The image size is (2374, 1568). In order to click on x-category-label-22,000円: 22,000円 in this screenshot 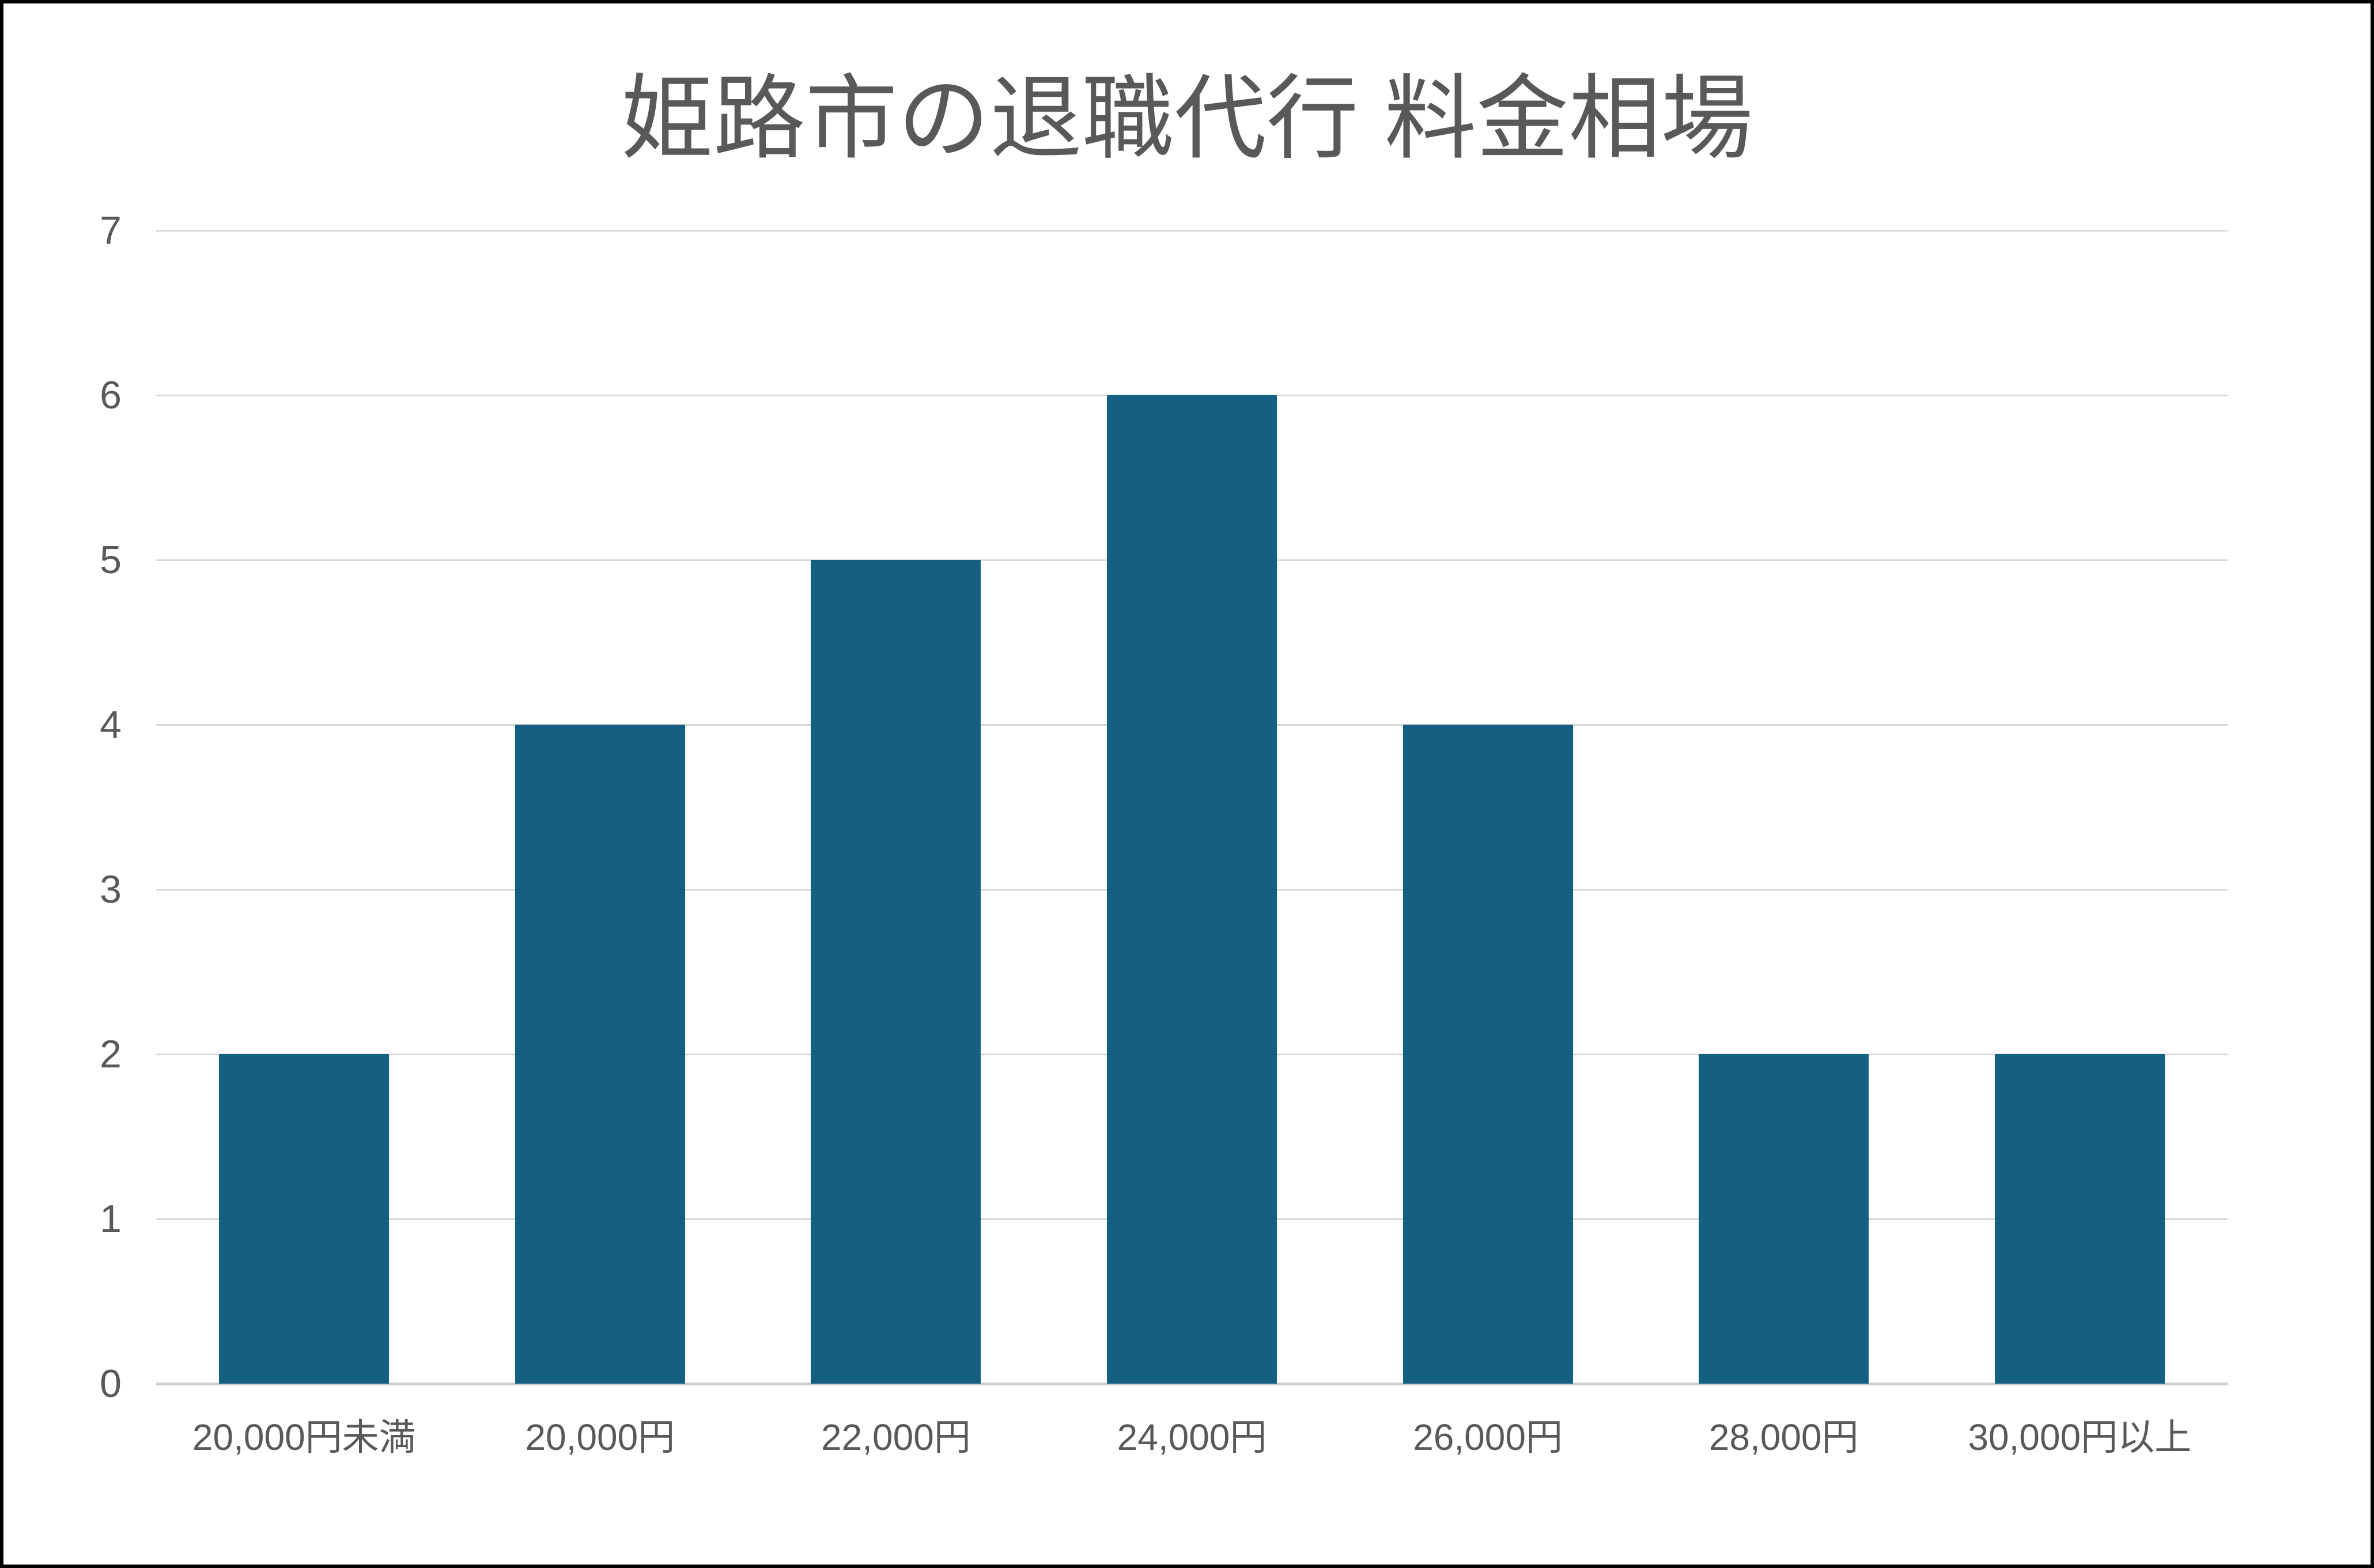, I will do `click(896, 1437)`.